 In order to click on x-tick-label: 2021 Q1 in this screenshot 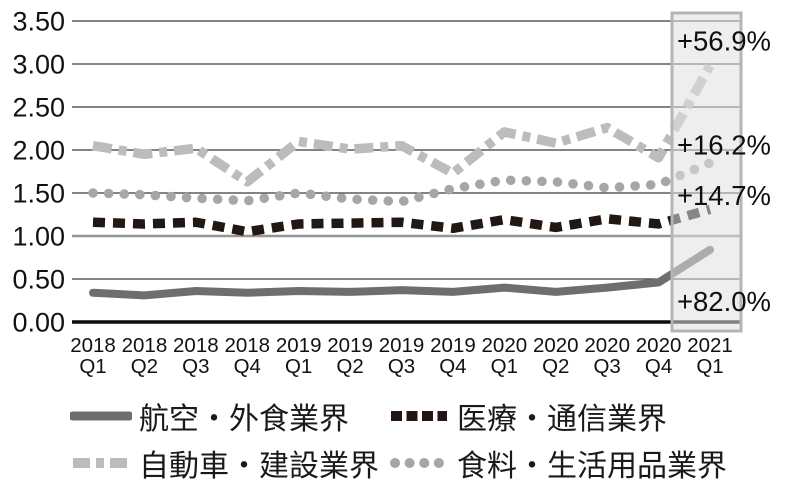, I will do `click(710, 356)`.